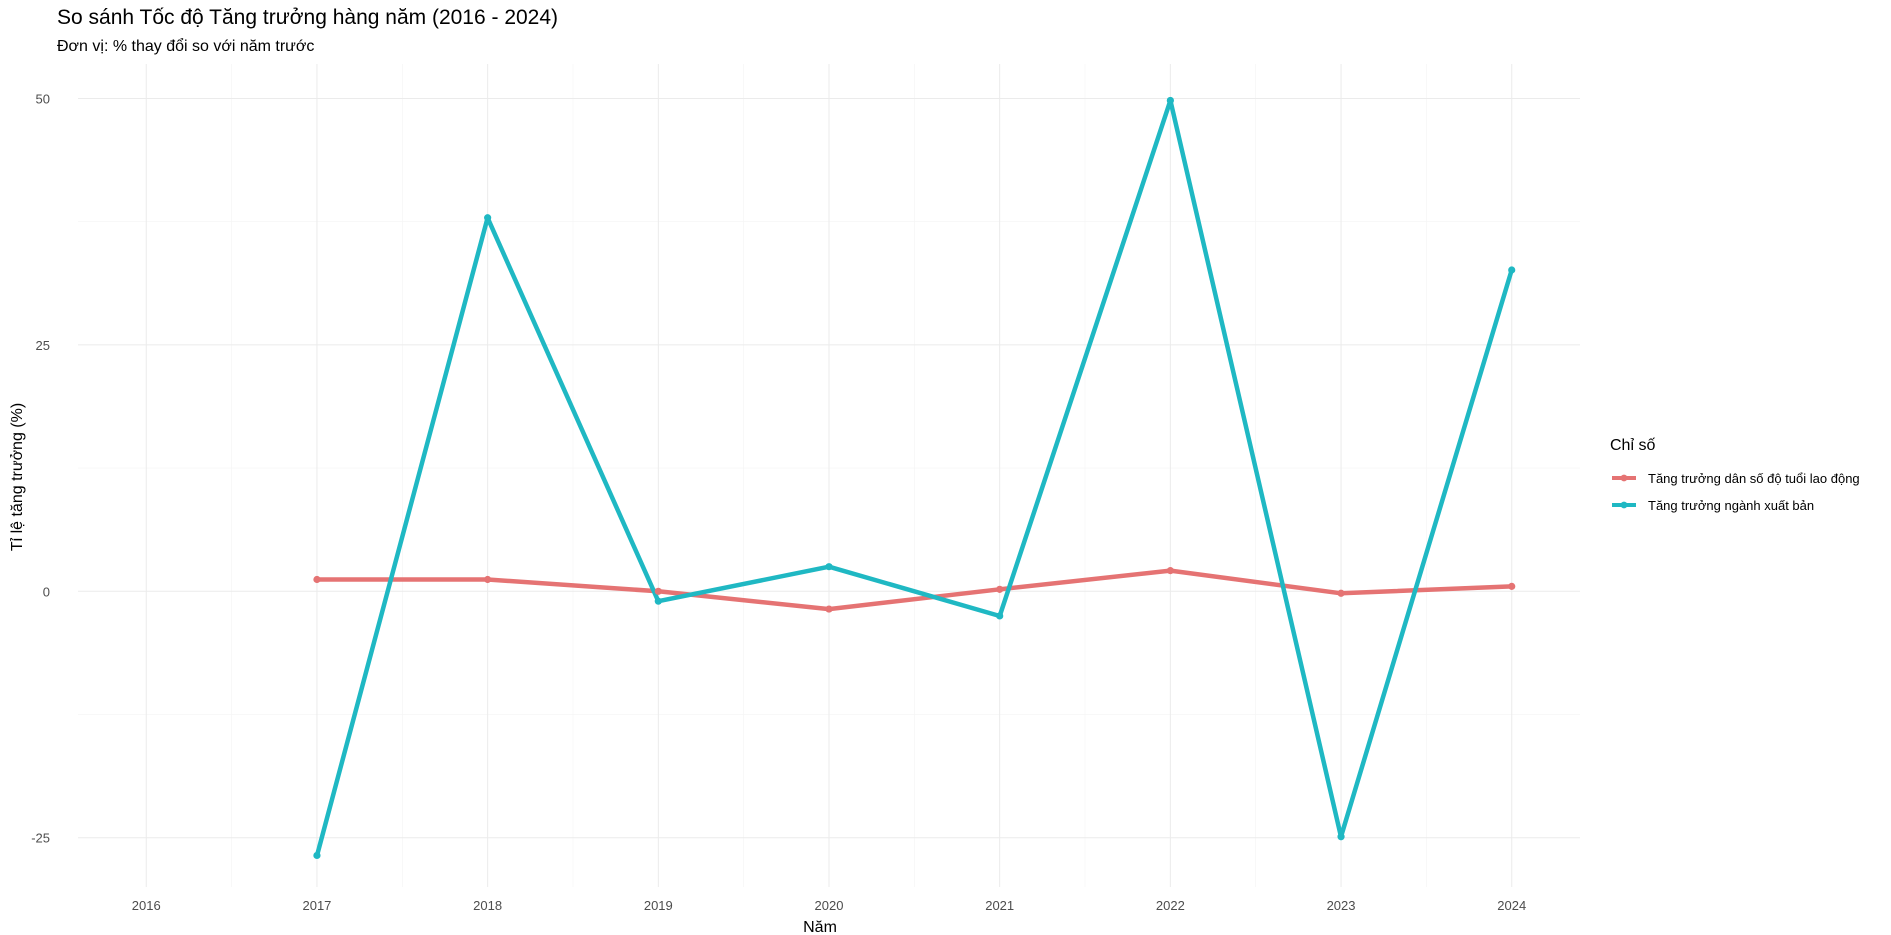 This screenshot has height=935, width=1891. What do you see at coordinates (1170, 905) in the screenshot?
I see `x-tick-label: 2022` at bounding box center [1170, 905].